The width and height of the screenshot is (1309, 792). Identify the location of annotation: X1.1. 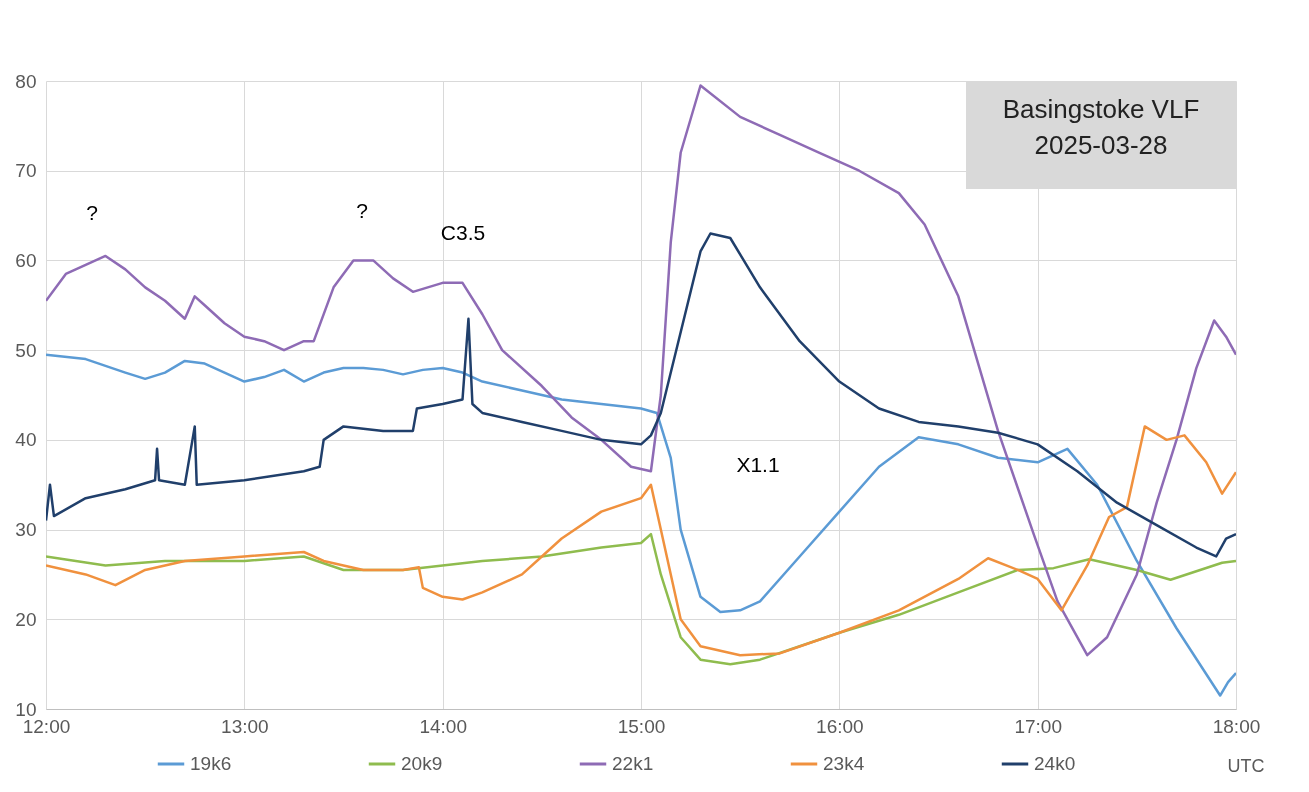
(758, 464).